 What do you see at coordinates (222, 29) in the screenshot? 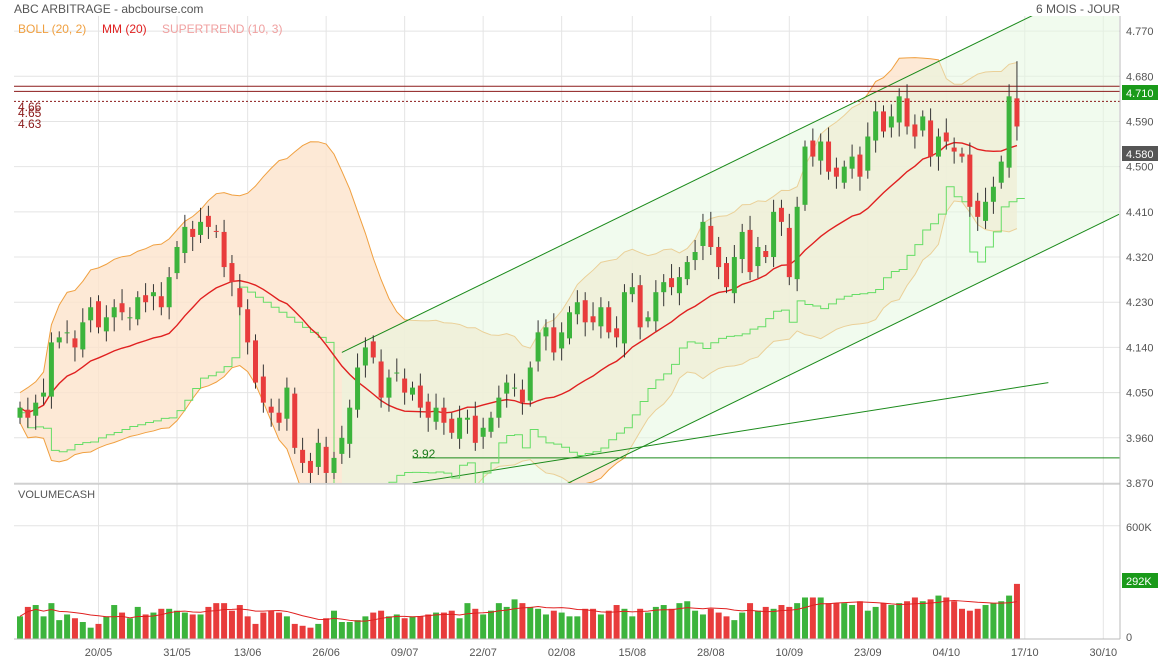
I see `legend-supertrend: SUPERTREND (10, 3)` at bounding box center [222, 29].